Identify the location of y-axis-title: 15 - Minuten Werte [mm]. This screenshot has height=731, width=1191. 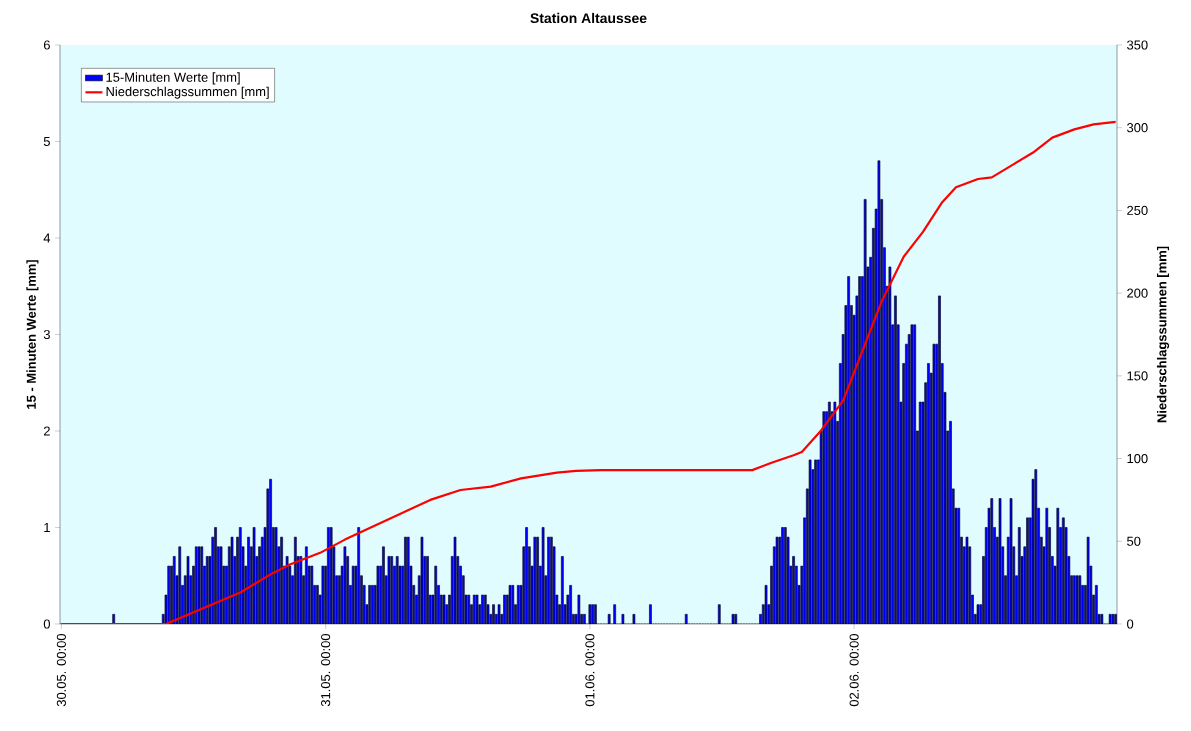
(32, 334).